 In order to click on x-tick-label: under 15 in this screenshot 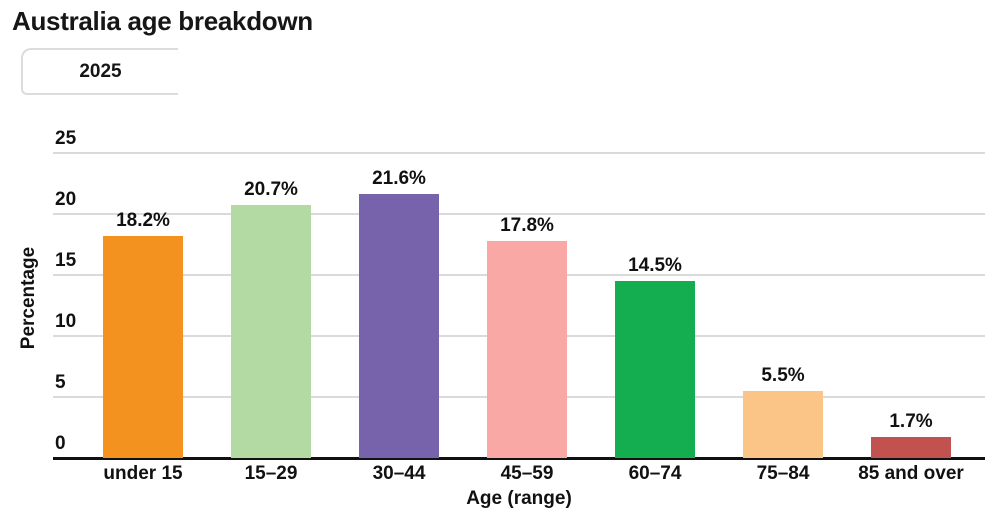, I will do `click(143, 473)`.